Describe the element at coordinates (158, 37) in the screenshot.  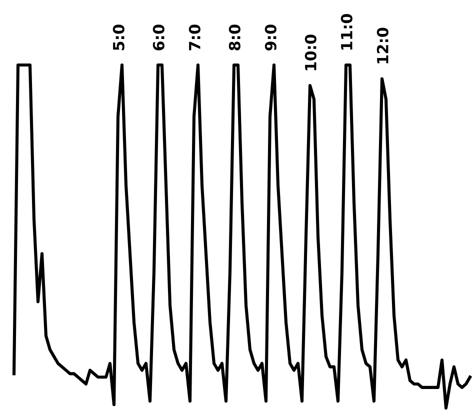
I see `text: 6:0` at that location.